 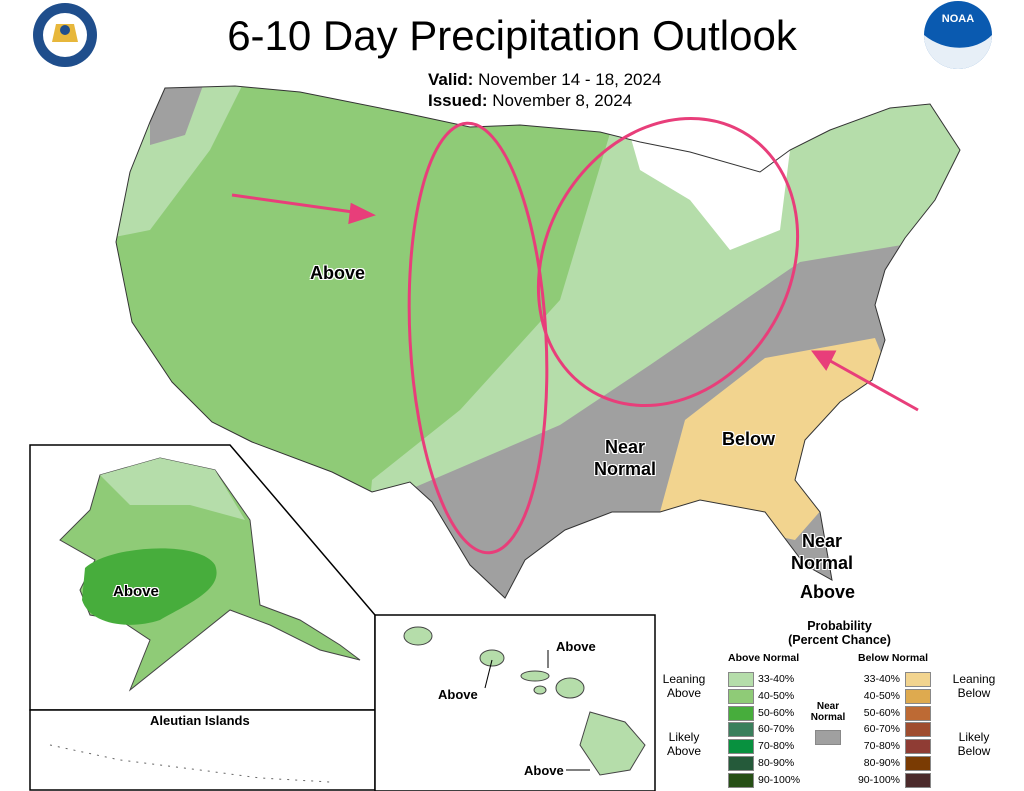 I want to click on legend-below-header: Below Normal, so click(x=893, y=658).